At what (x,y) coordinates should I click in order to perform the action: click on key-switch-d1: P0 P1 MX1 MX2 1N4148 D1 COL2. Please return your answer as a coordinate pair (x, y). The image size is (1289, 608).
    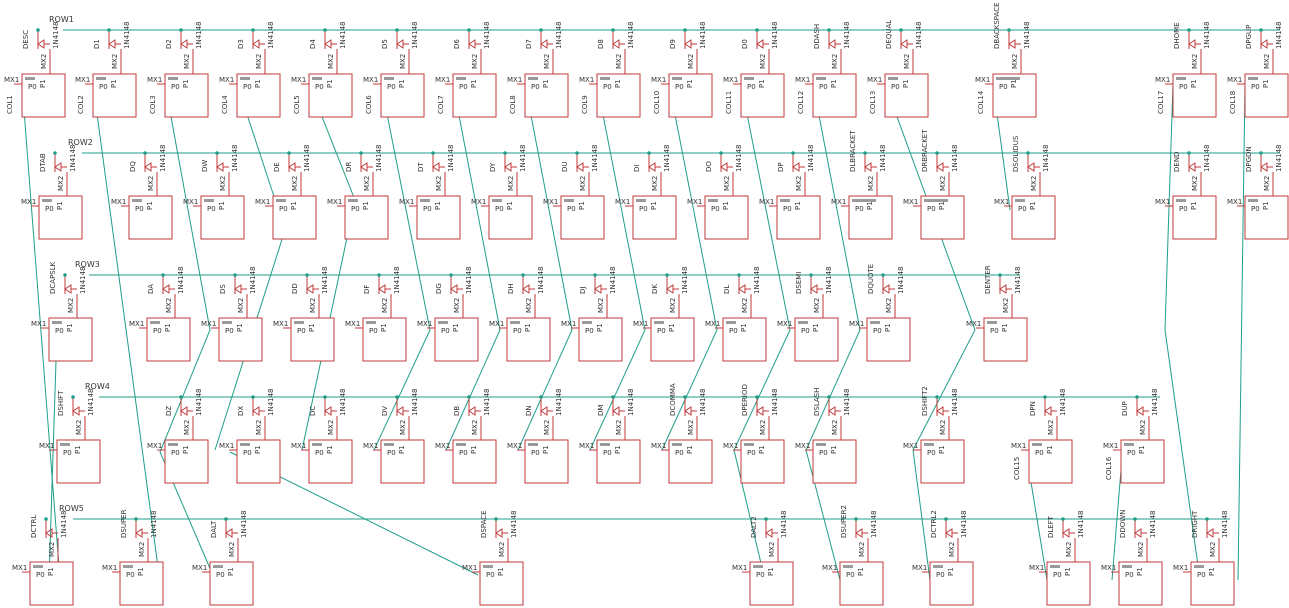
    Looking at the image, I should click on (106, 69).